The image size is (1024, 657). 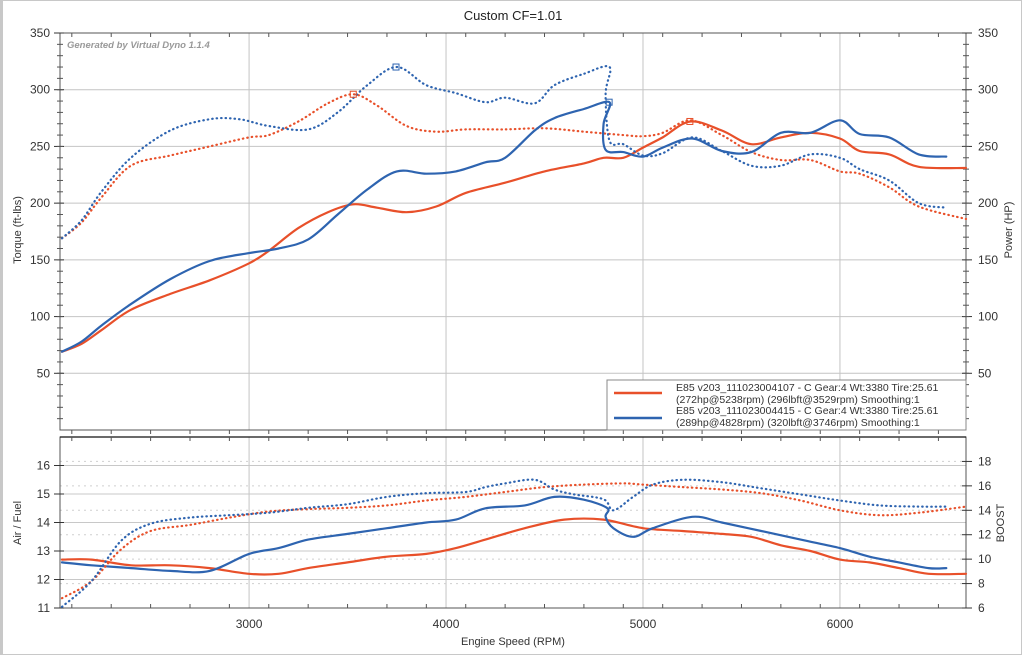 I want to click on legend-box, so click(x=786, y=405).